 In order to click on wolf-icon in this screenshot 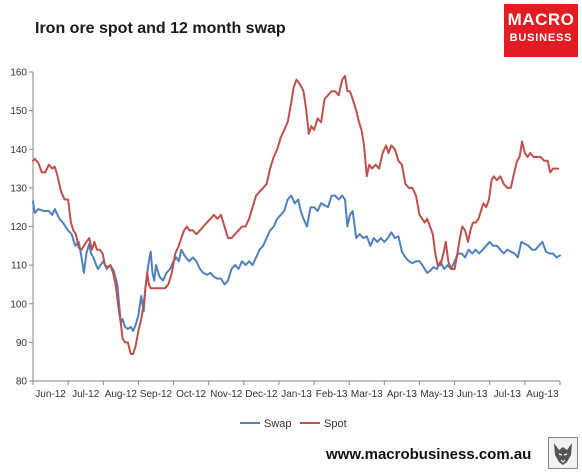, I will do `click(563, 453)`.